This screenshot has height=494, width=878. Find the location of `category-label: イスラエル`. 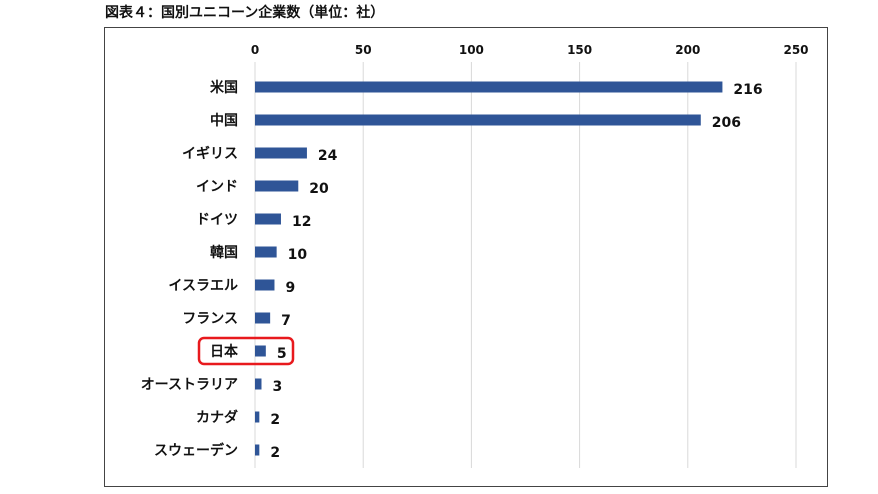

category-label: イスラエル is located at coordinates (203, 286).